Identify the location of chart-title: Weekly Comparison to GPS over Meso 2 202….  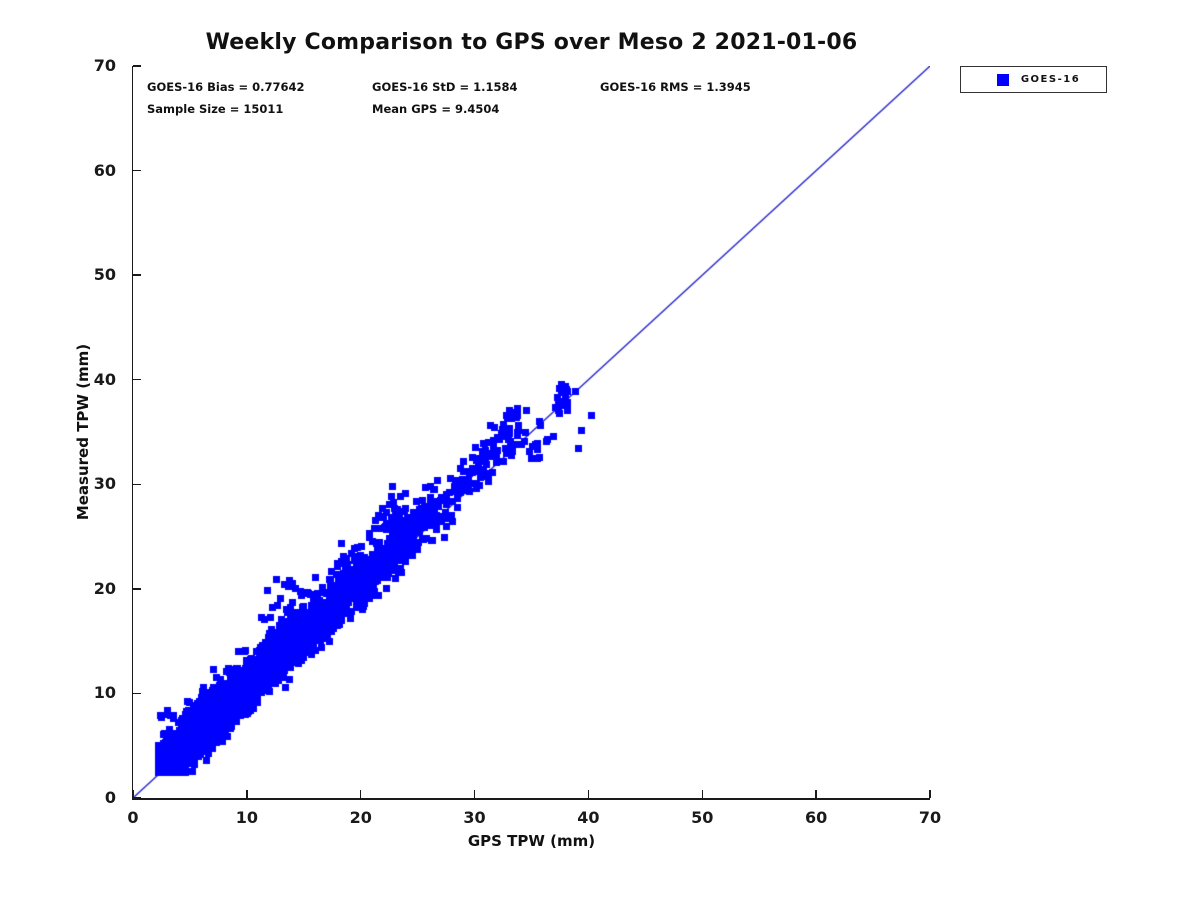
(531, 42).